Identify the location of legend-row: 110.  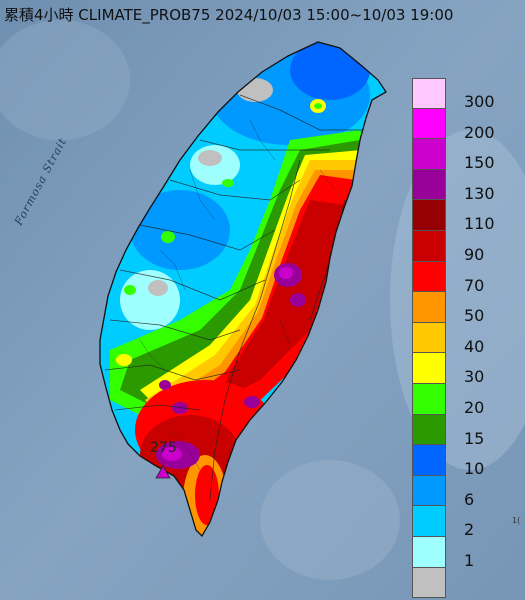
(461, 217).